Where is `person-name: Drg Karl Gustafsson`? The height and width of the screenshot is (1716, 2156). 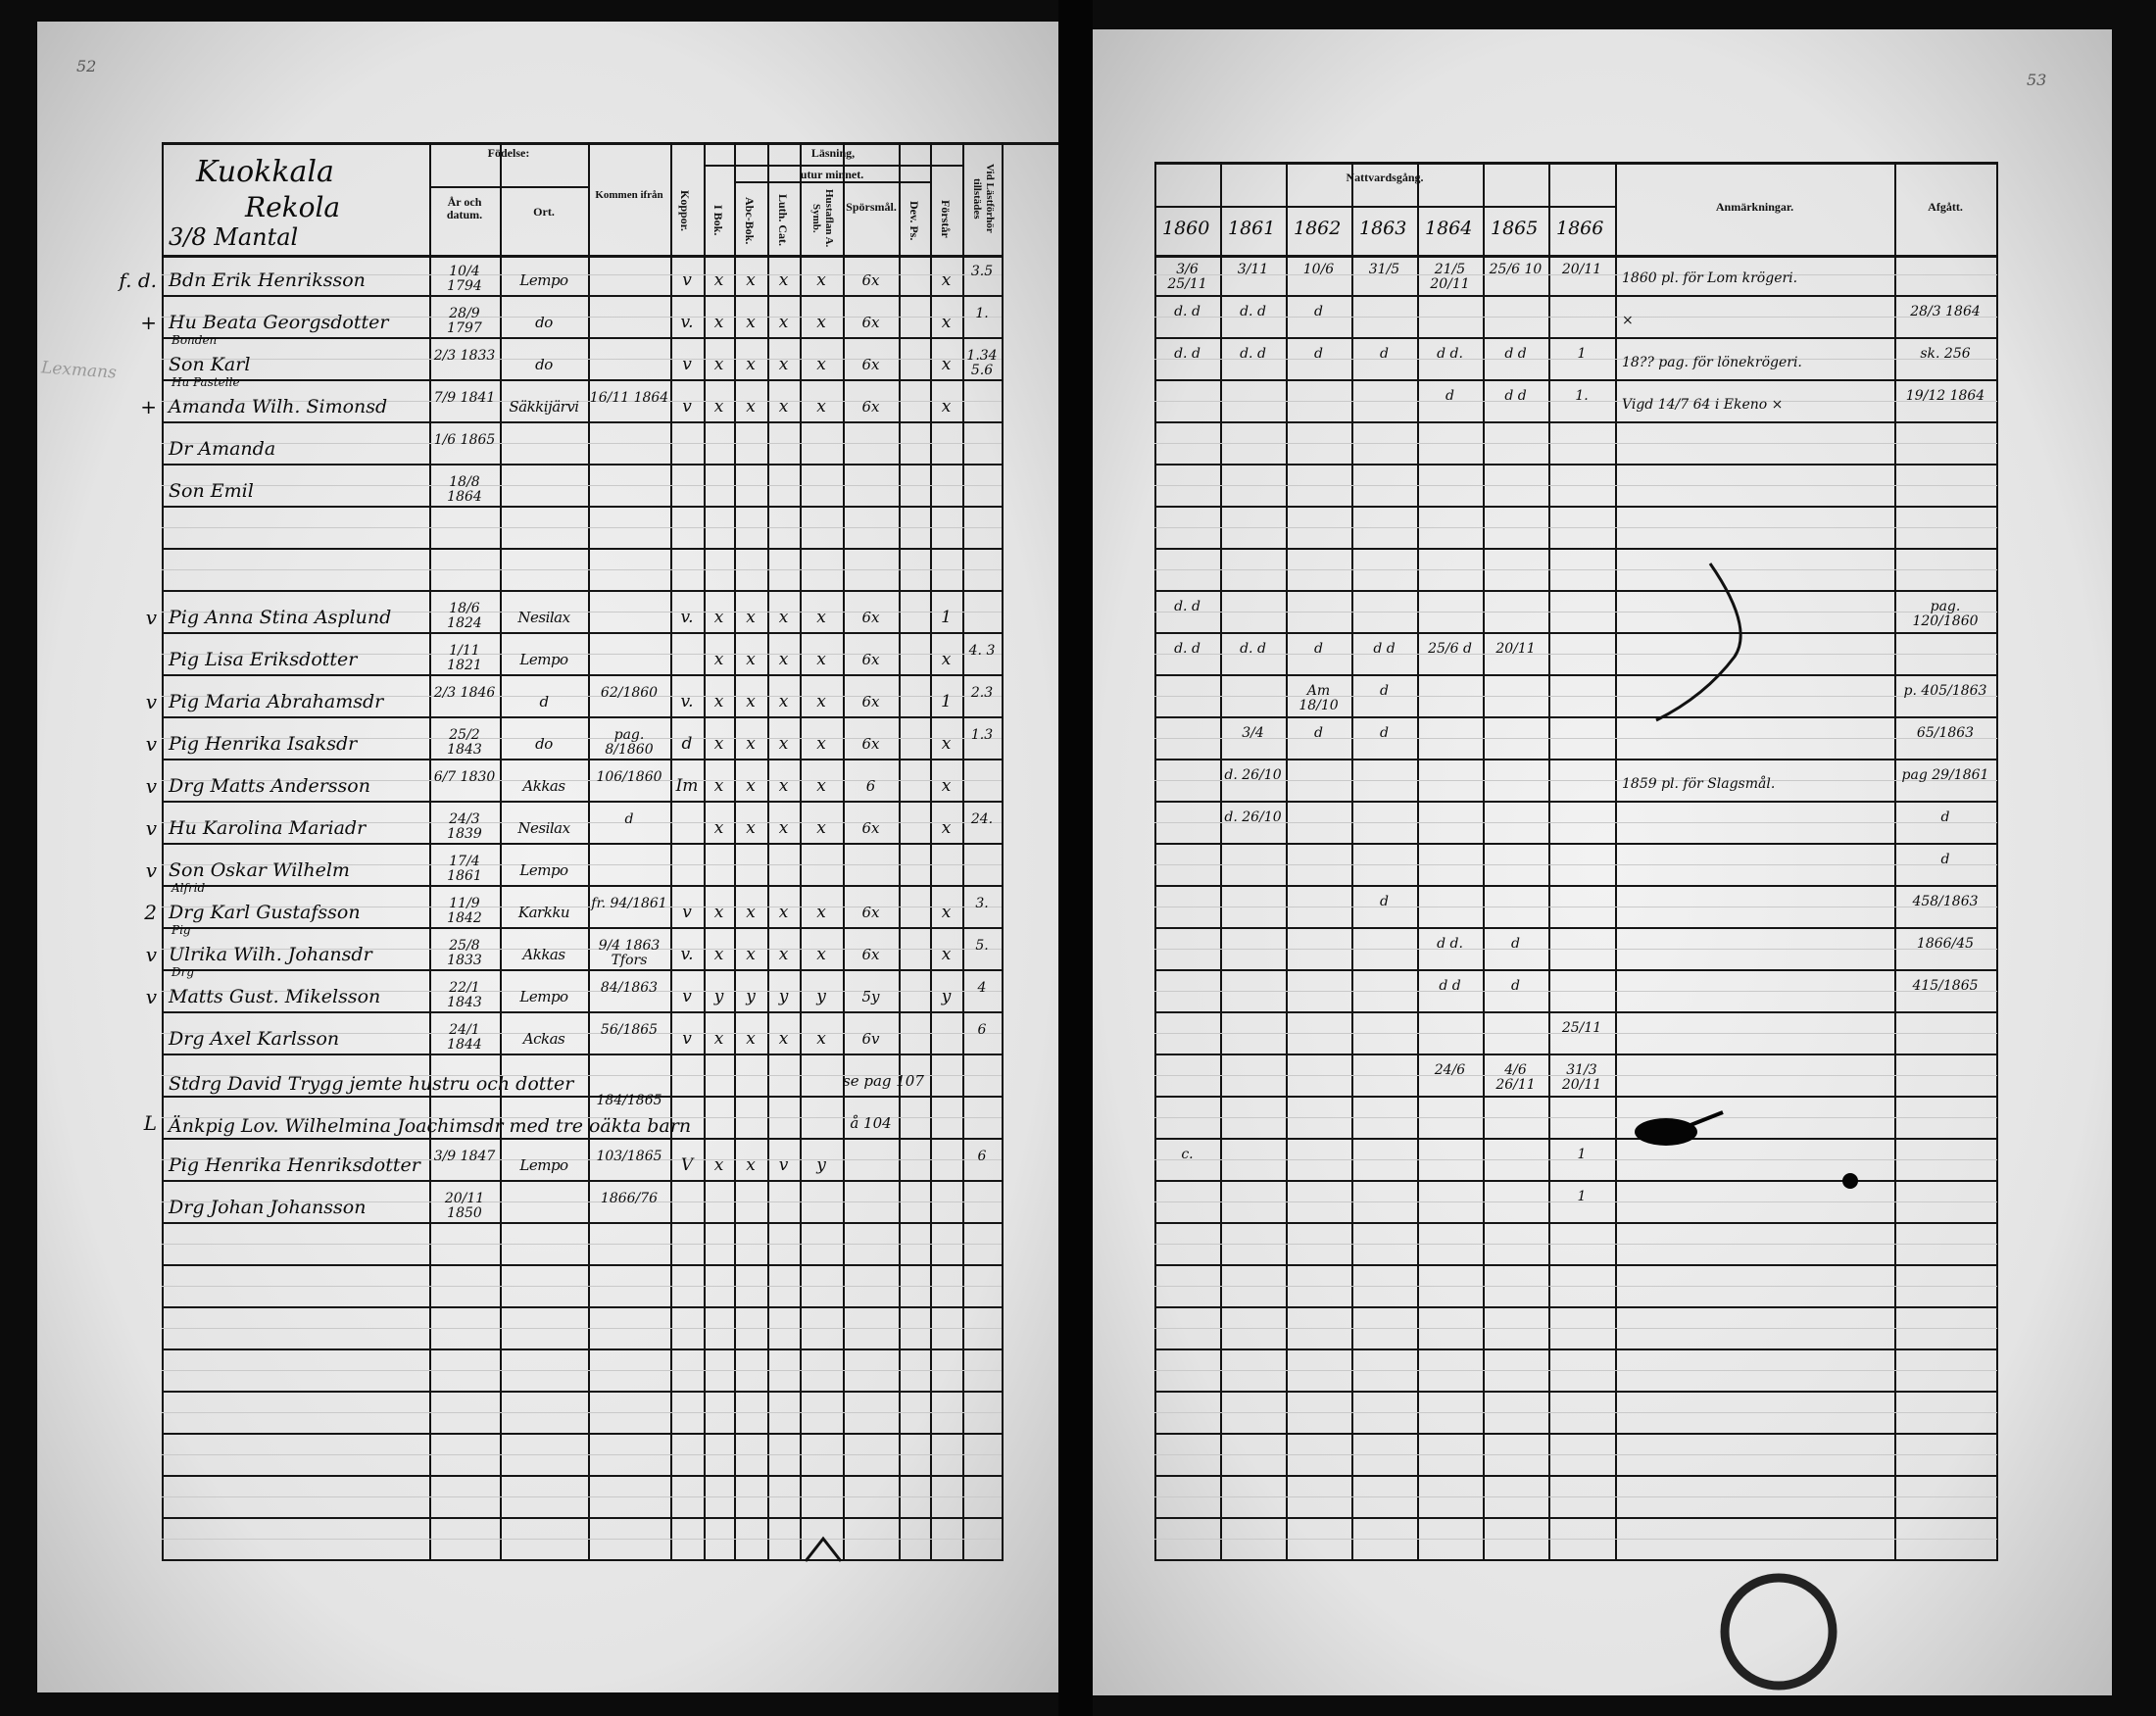 person-name: Drg Karl Gustafsson is located at coordinates (265, 912).